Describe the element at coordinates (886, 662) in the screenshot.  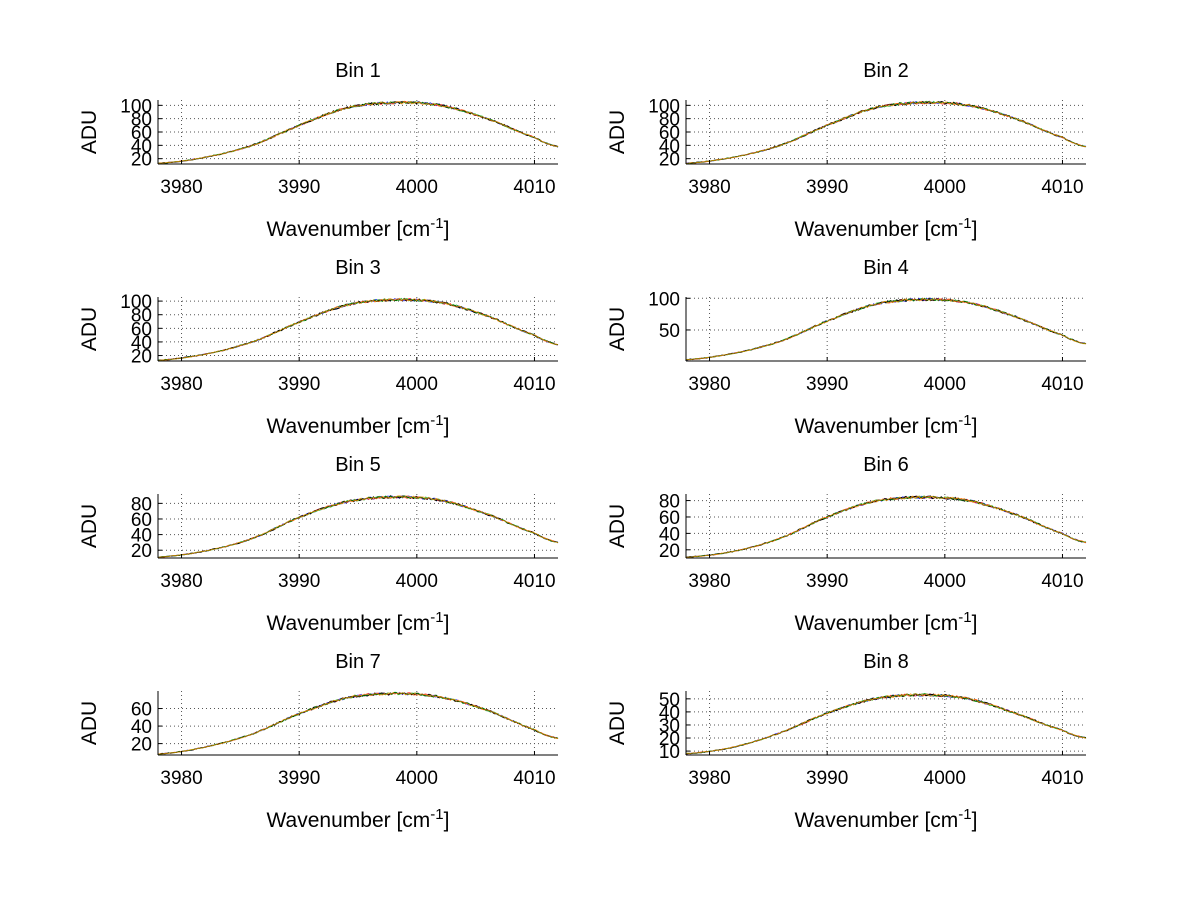
I see `subplot-title: Bin 8` at that location.